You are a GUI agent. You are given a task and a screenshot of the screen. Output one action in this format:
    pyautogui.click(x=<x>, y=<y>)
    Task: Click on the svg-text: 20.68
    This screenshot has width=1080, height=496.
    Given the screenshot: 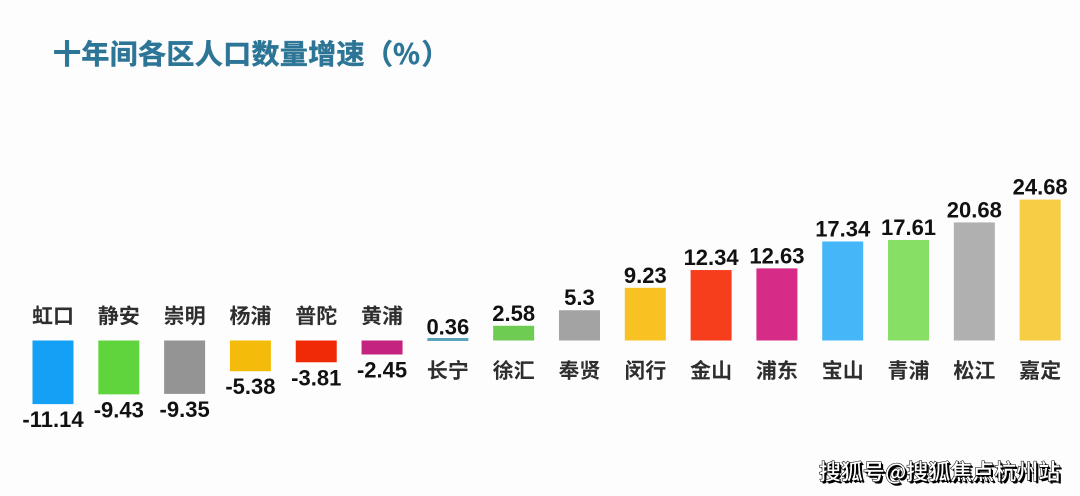 What is the action you would take?
    pyautogui.click(x=974, y=209)
    